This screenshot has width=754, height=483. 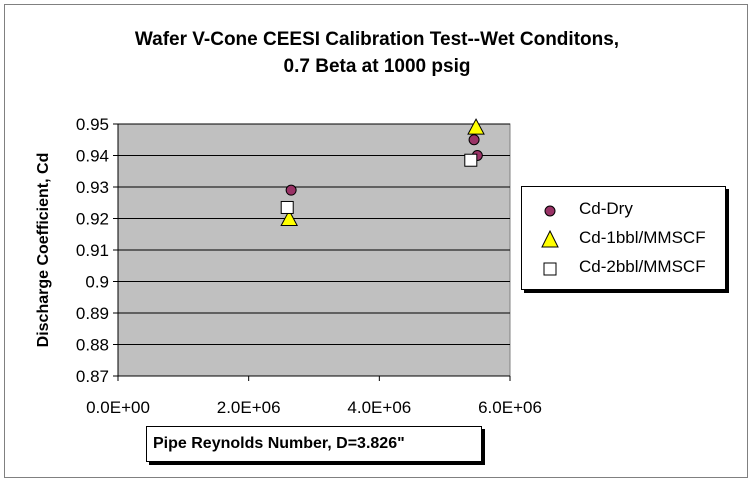 I want to click on triangle-marker-icon, so click(x=550, y=238).